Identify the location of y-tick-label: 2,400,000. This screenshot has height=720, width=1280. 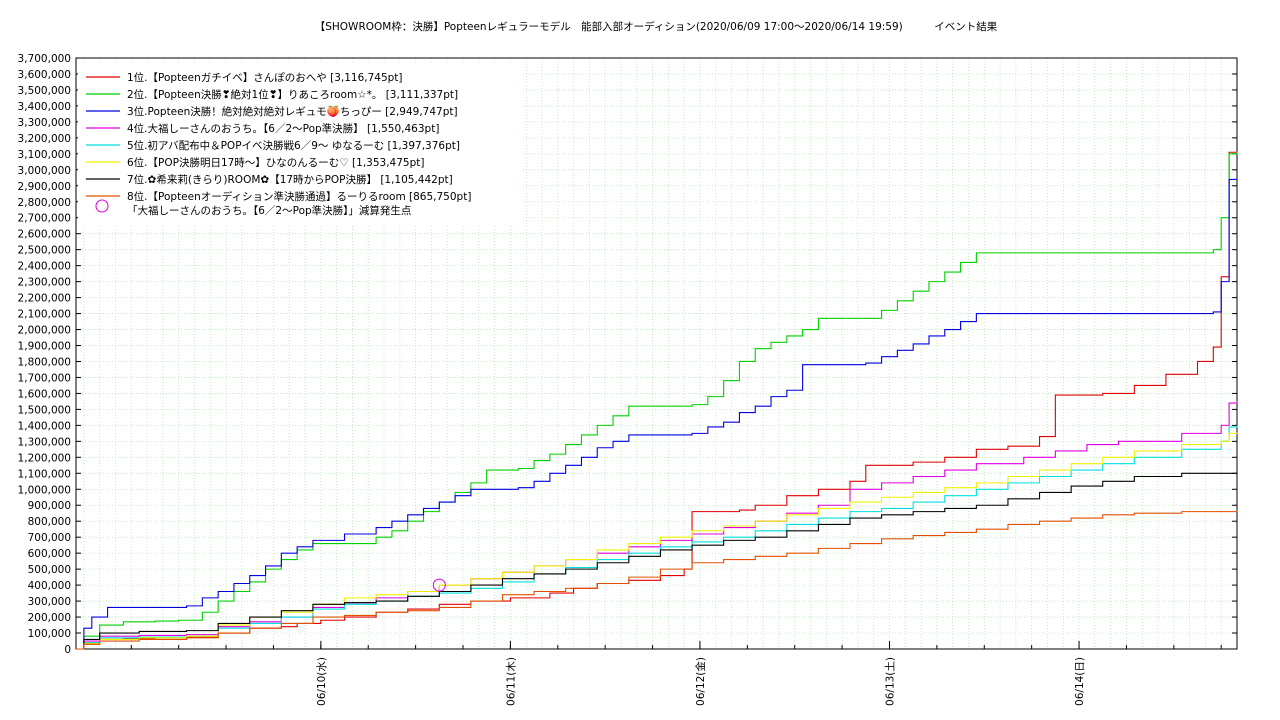
(44, 267).